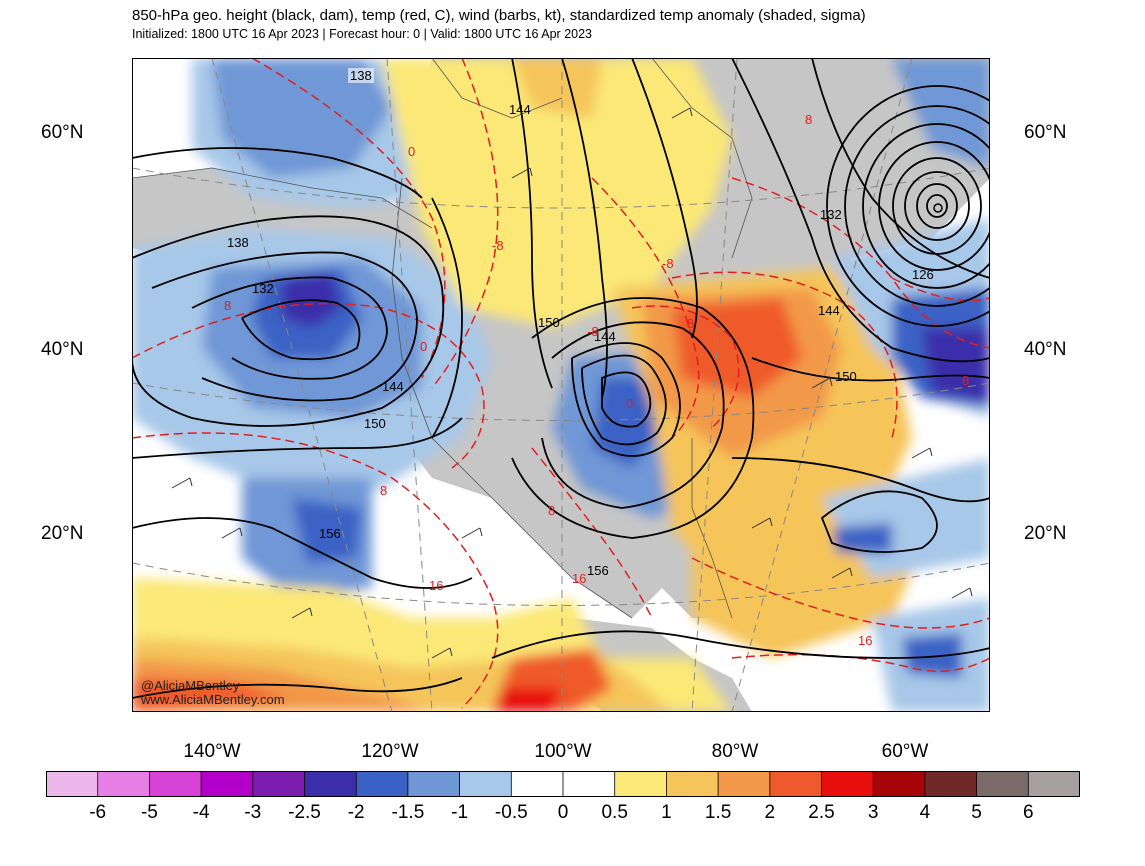 Image resolution: width=1145 pixels, height=866 pixels. I want to click on lon-label-140w: 140°W, so click(212, 751).